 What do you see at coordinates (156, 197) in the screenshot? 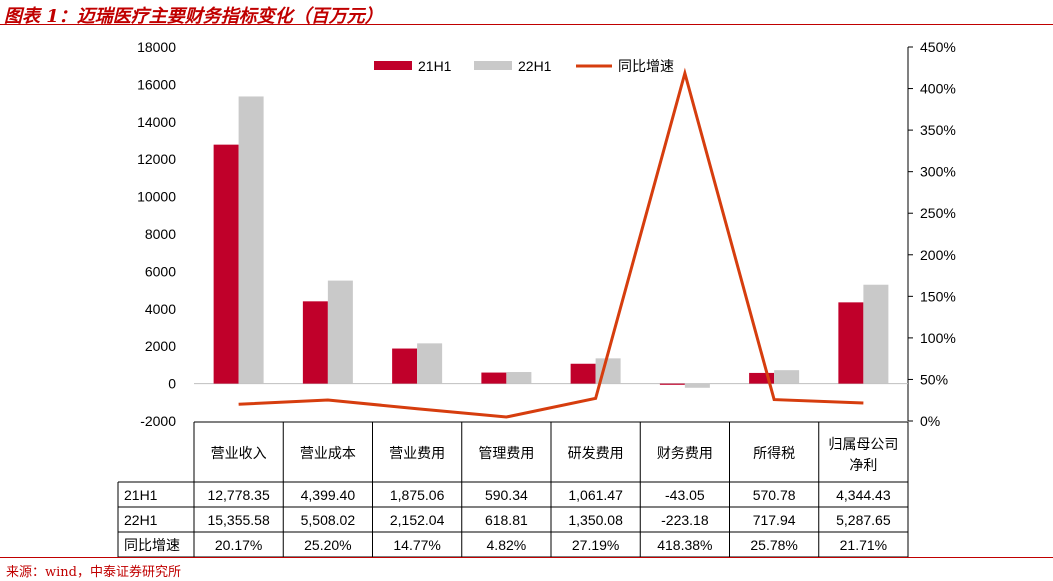
I see `y-tick-label: 10000` at bounding box center [156, 197].